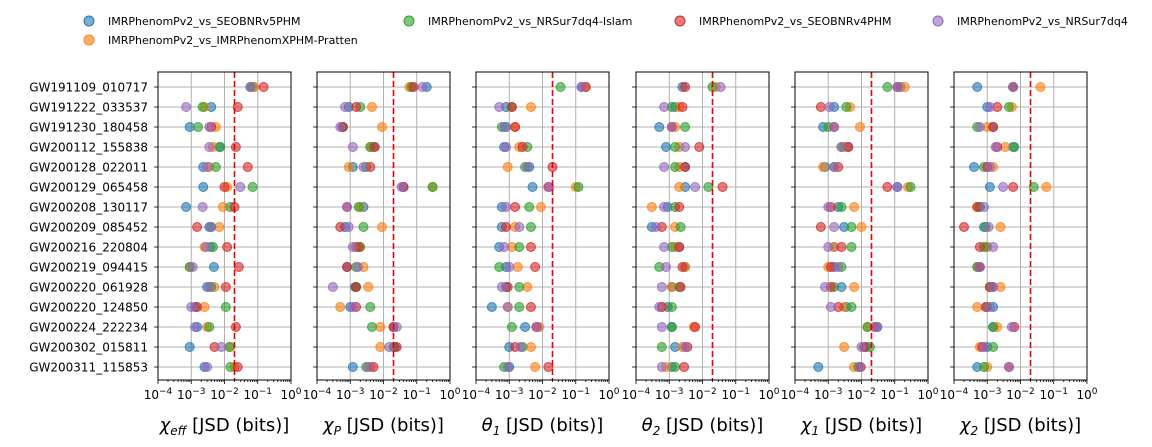 The image size is (1152, 447). What do you see at coordinates (204, 21) in the screenshot?
I see `legend-label: IMRPhenomPv2_vs_SEOBNRv5PHM` at bounding box center [204, 21].